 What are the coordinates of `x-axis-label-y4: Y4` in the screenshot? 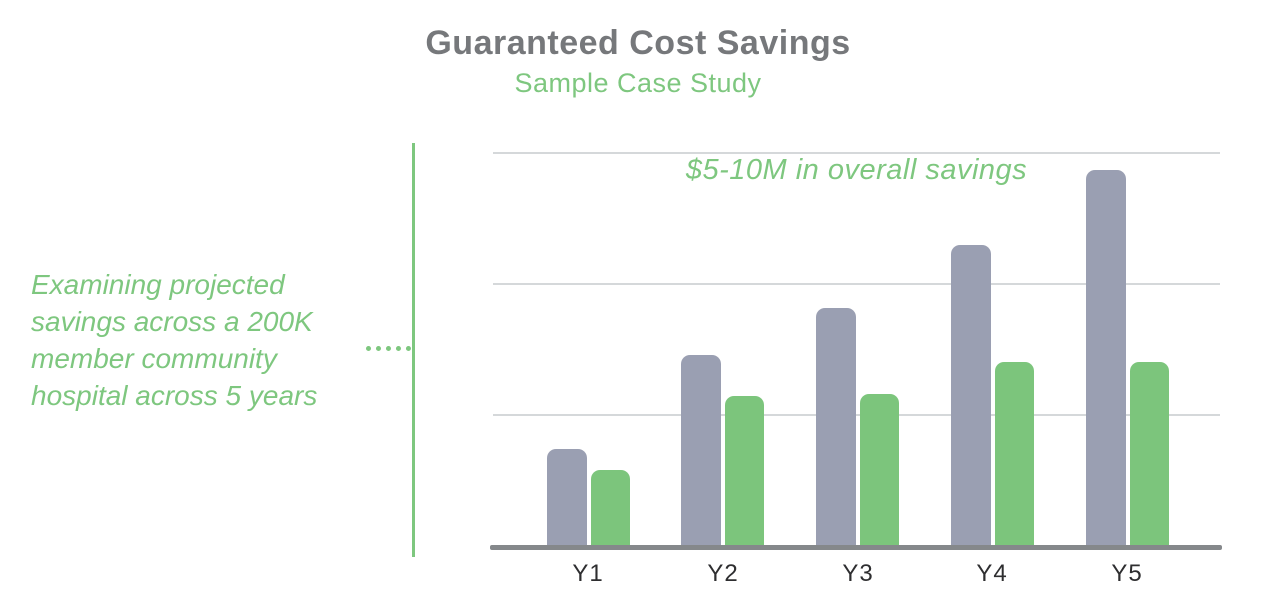 It's located at (992, 573).